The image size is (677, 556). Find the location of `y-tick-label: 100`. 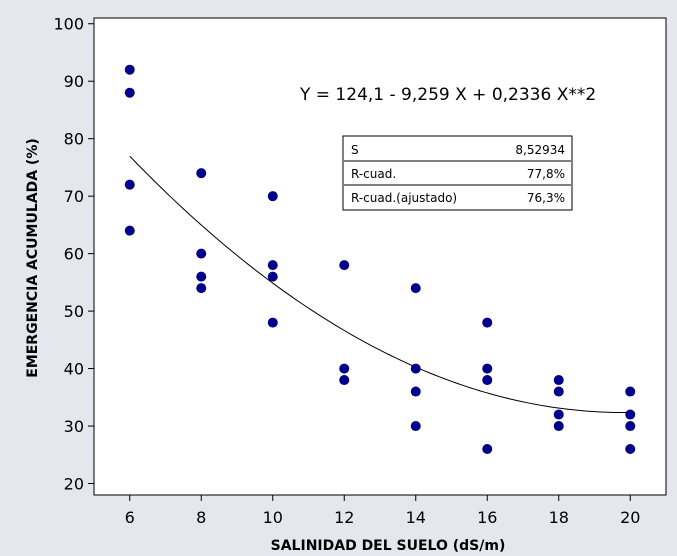

y-tick-label: 100 is located at coordinates (68, 24).